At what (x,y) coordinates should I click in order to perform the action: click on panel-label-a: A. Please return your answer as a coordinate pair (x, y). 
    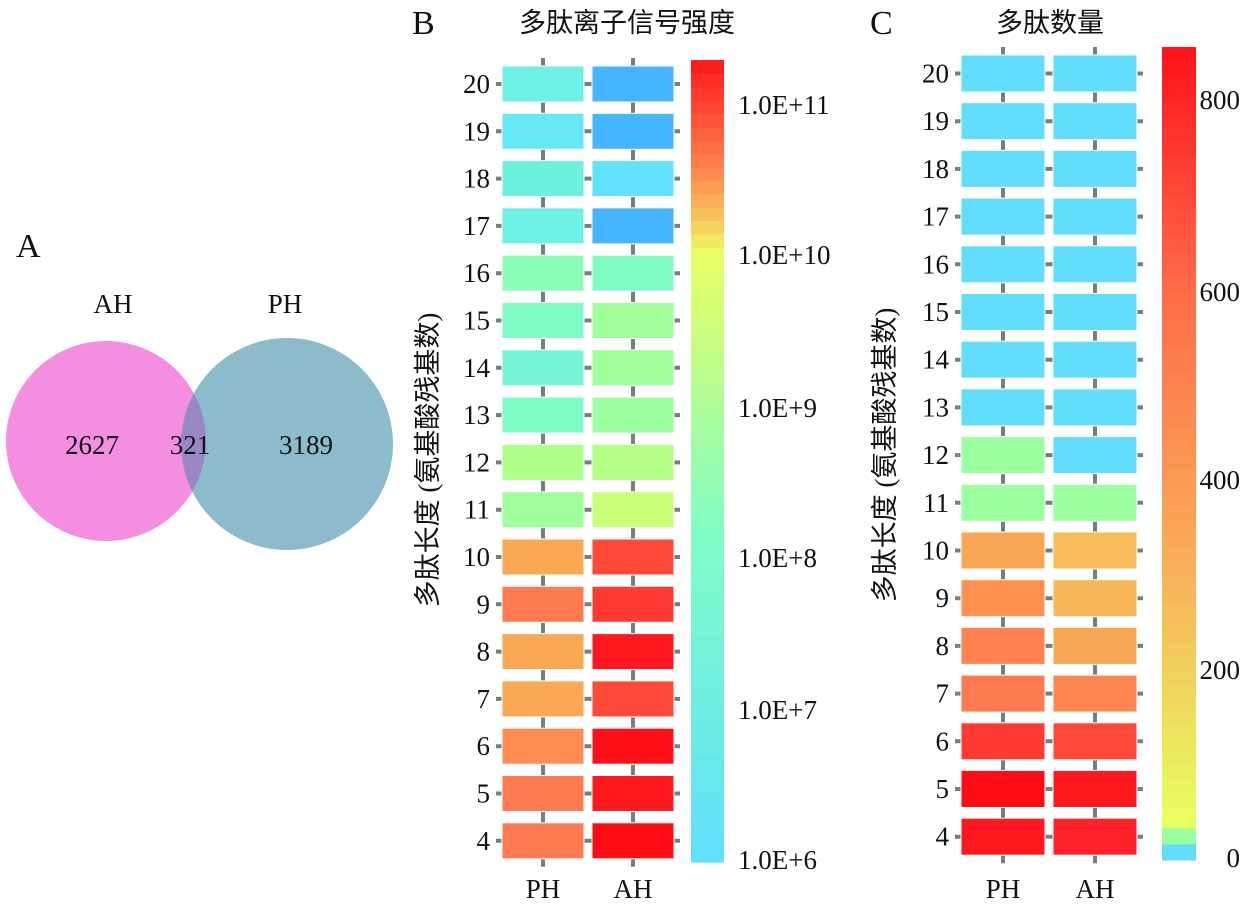
    Looking at the image, I should click on (28, 246).